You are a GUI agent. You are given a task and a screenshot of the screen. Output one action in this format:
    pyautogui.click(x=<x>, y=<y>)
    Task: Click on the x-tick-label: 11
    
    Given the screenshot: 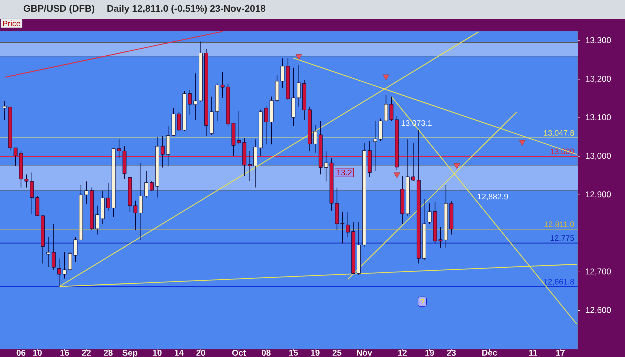 What is the action you would take?
    pyautogui.click(x=533, y=353)
    